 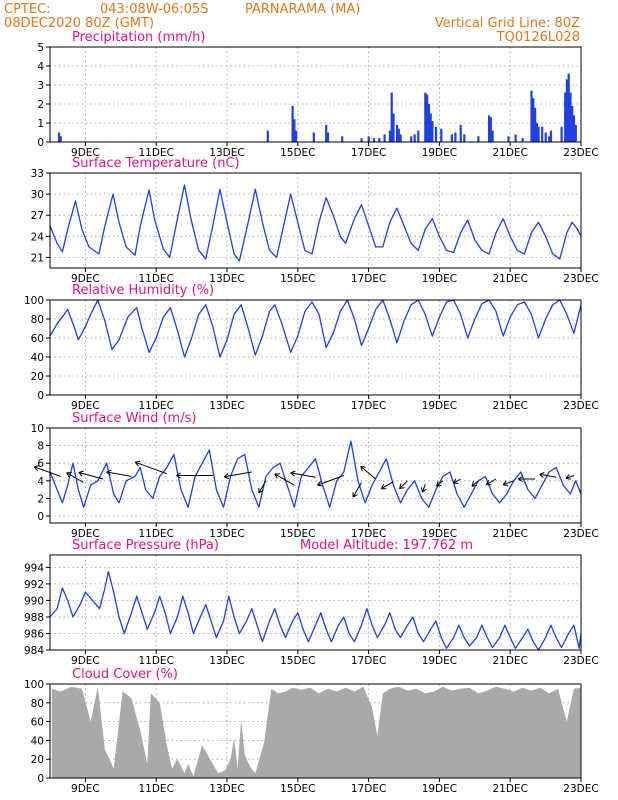 I want to click on y-tick-label: 40, so click(x=37, y=358).